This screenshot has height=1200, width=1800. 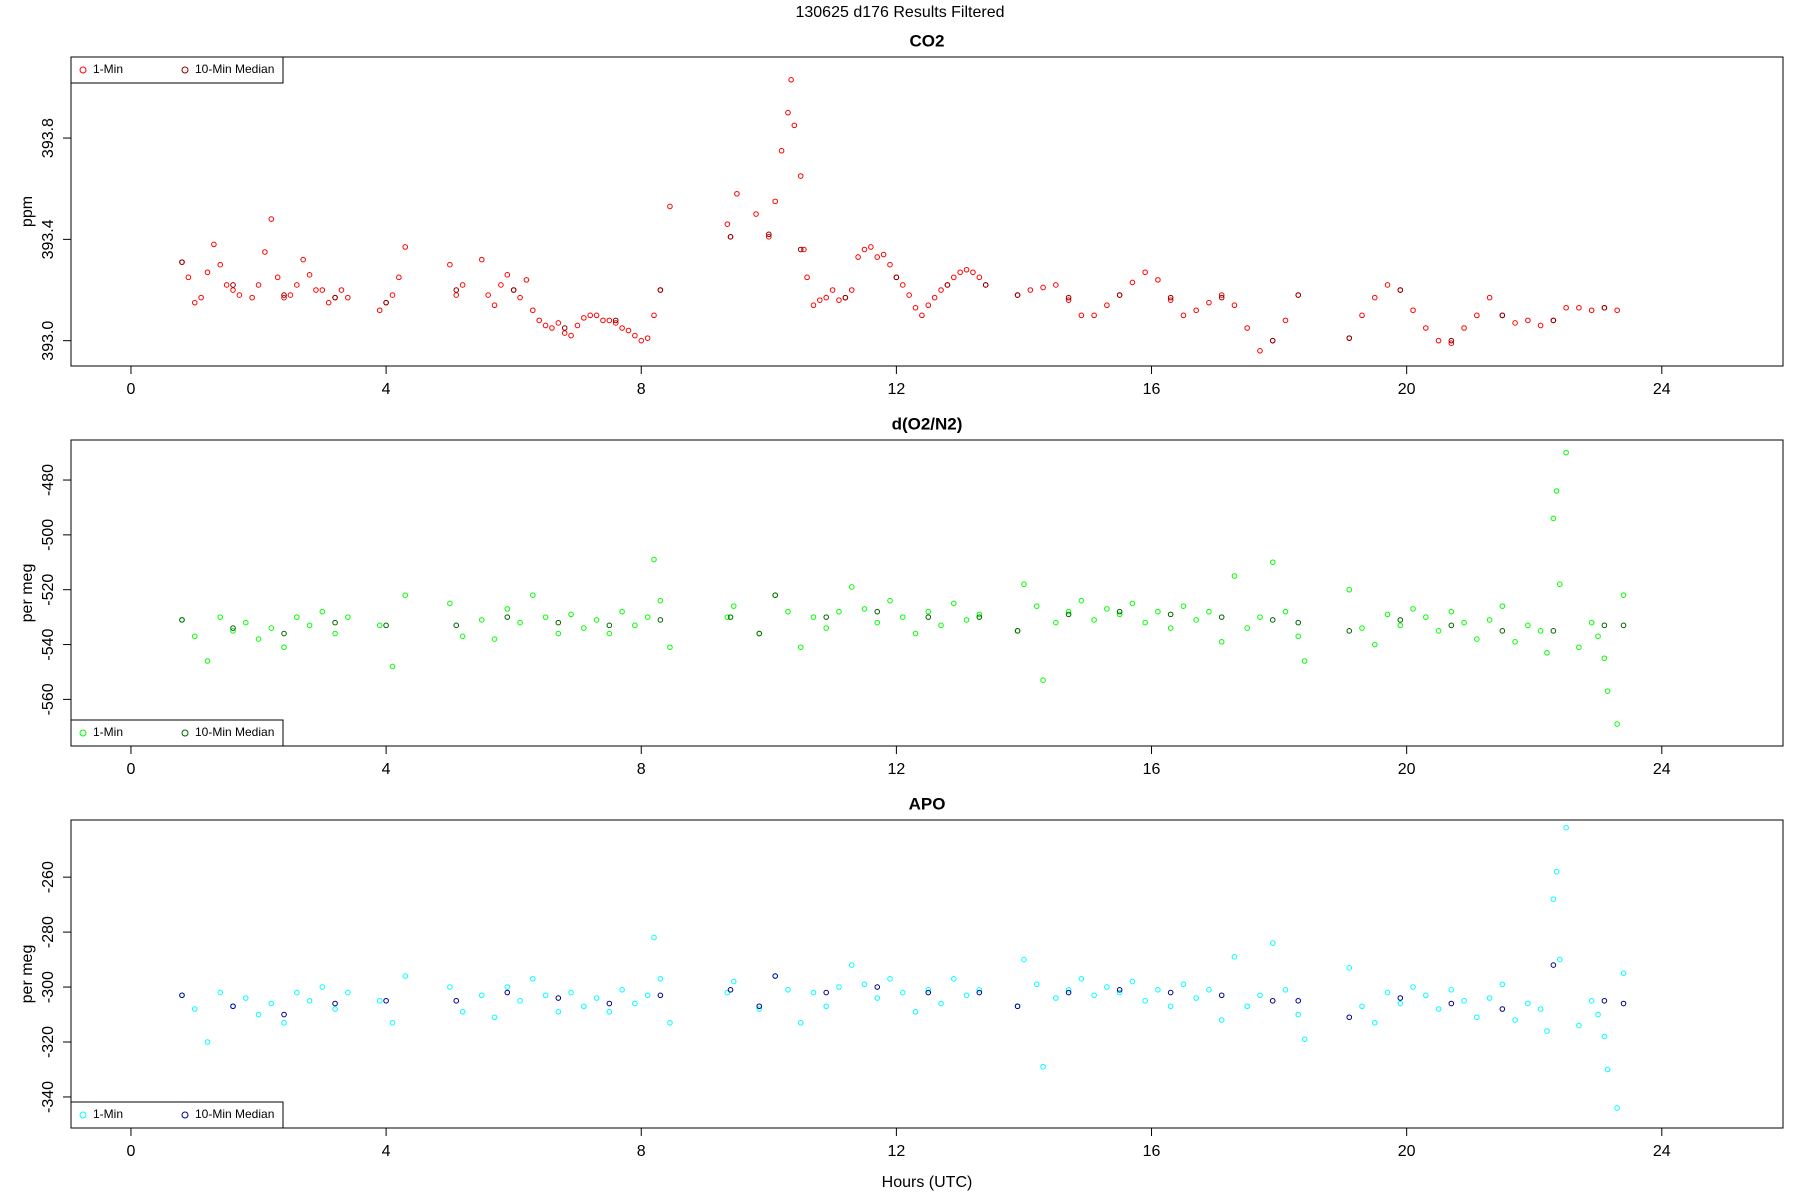 I want to click on x-tick-label: 12, so click(x=896, y=389).